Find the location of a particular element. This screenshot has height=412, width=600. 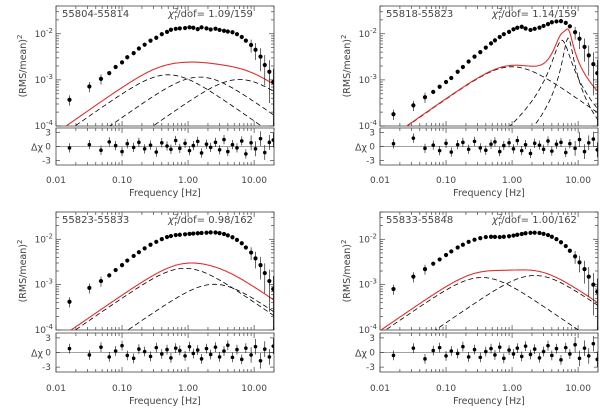

chi-square-label: χ2 r/dof= 1.09/159 is located at coordinates (210, 14).